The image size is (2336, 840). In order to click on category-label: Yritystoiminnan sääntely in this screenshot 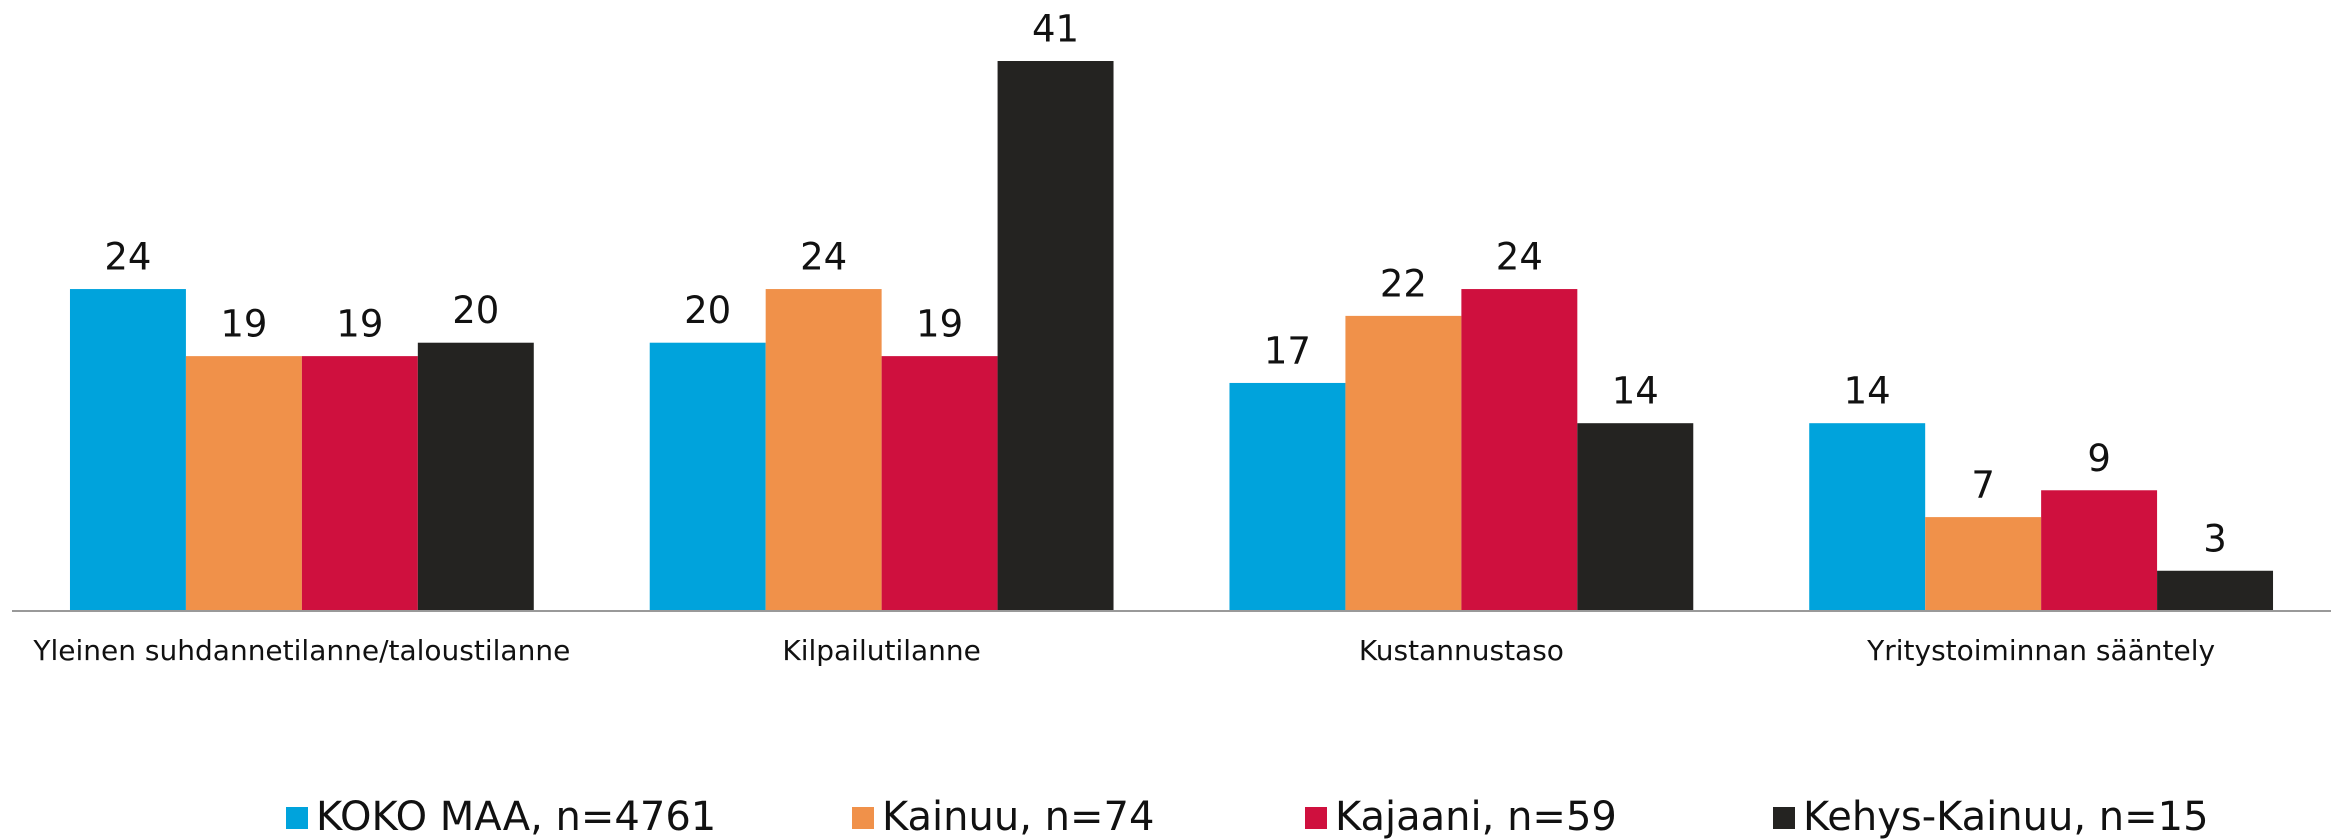, I will do `click(2040, 650)`.